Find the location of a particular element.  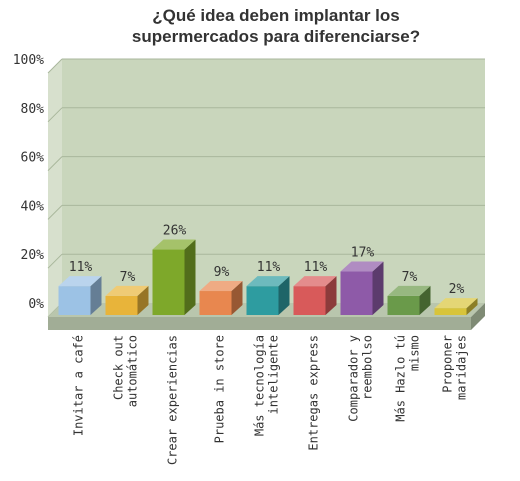

x-tick-label-line: Crear experiencias is located at coordinates (173, 400).